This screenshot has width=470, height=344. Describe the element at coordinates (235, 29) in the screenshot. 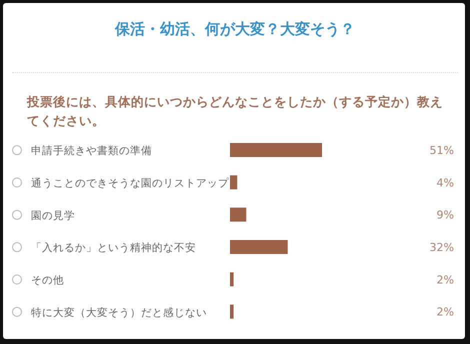

I see `chart-title: 保活・幼活、何が大変？大変そう？` at that location.